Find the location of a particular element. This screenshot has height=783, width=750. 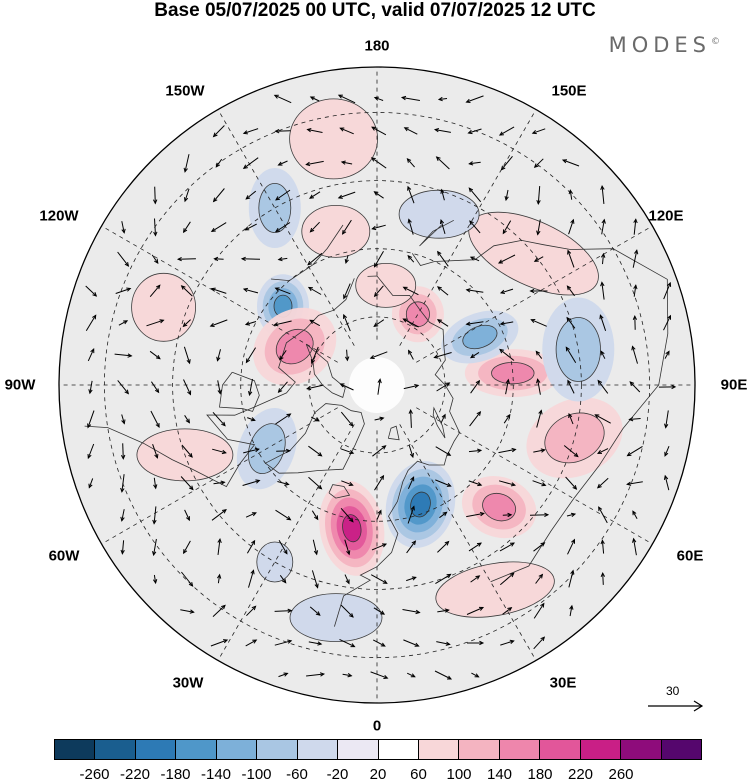

colorbar-tick-label: -260 is located at coordinates (94, 774).